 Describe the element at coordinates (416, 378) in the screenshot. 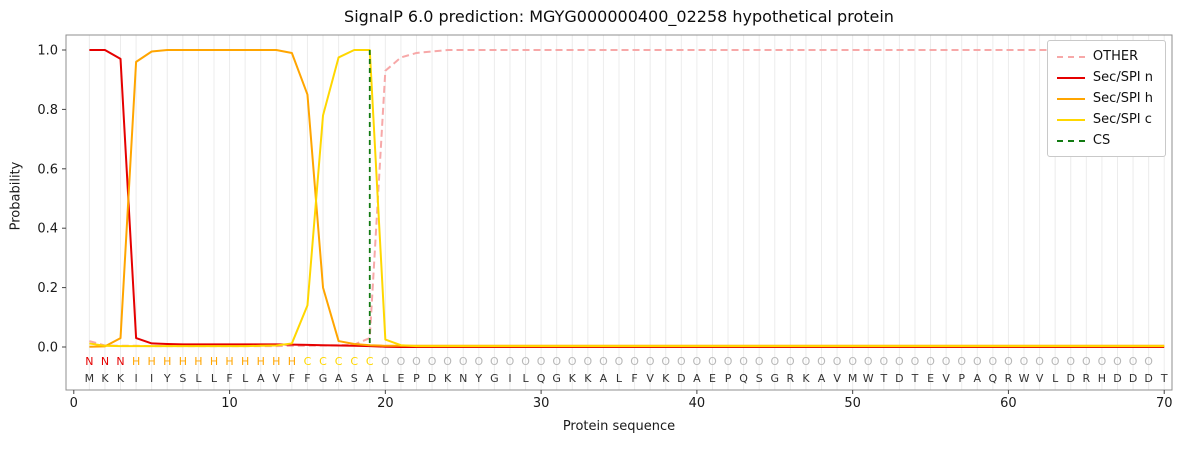

I see `sequence-letter: P` at that location.